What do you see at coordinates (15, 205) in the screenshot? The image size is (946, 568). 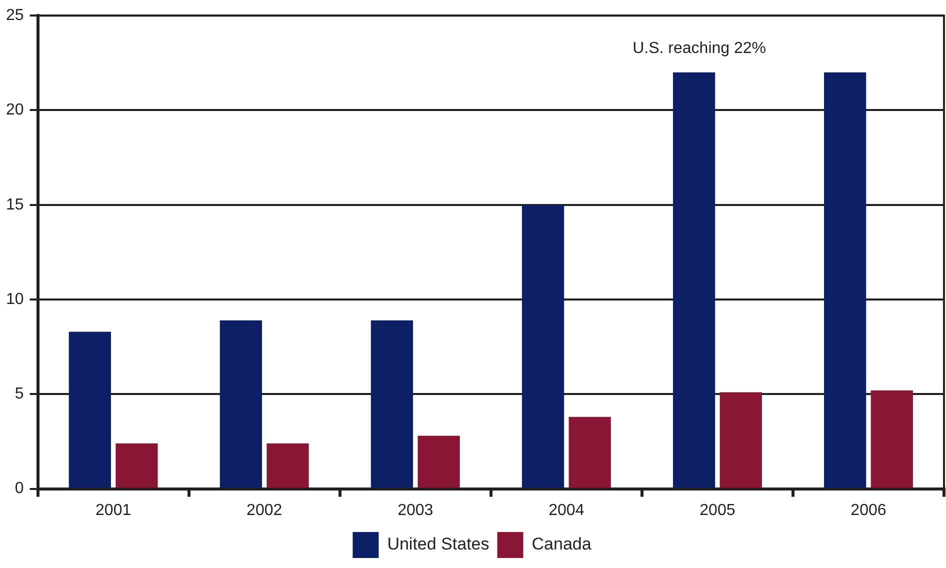 I see `y-tick-label: 15` at bounding box center [15, 205].